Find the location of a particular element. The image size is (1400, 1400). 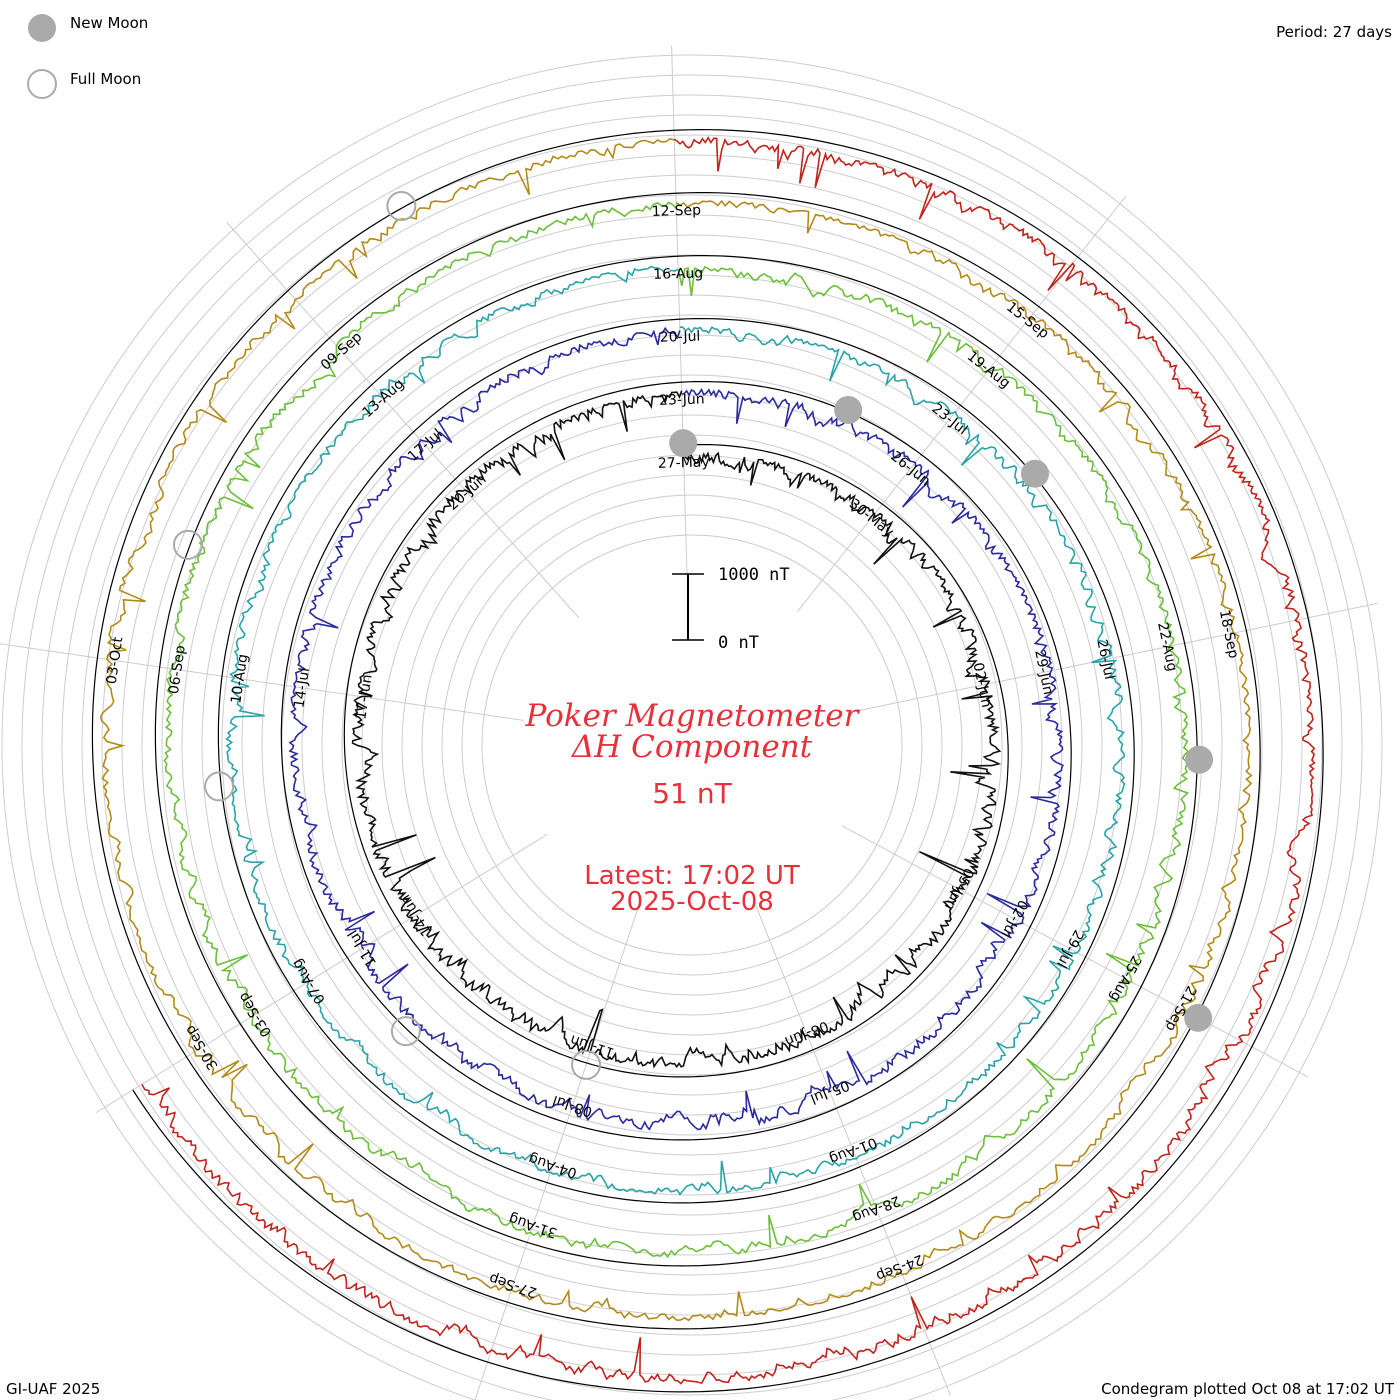

period-label: Period: 27 days is located at coordinates (1334, 32).